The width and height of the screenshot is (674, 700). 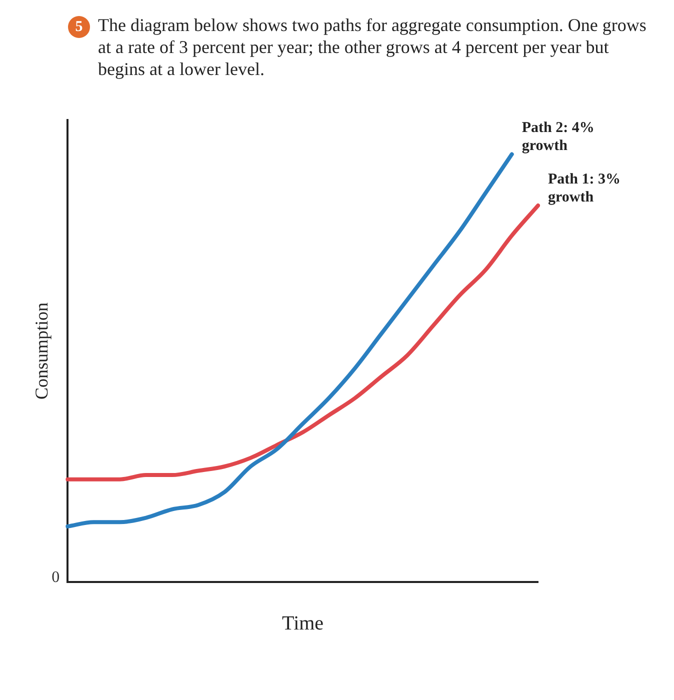 I want to click on y-axis-title: Consumption, so click(x=42, y=351).